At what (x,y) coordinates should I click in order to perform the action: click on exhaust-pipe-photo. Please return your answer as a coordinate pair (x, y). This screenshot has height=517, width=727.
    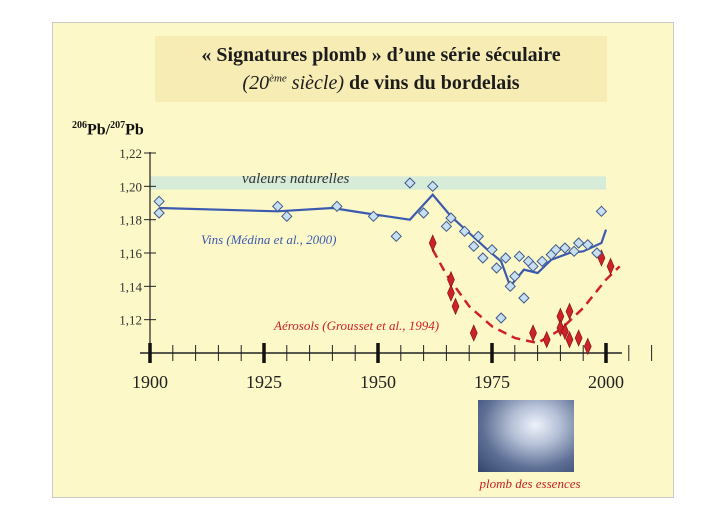
    Looking at the image, I should click on (526, 436).